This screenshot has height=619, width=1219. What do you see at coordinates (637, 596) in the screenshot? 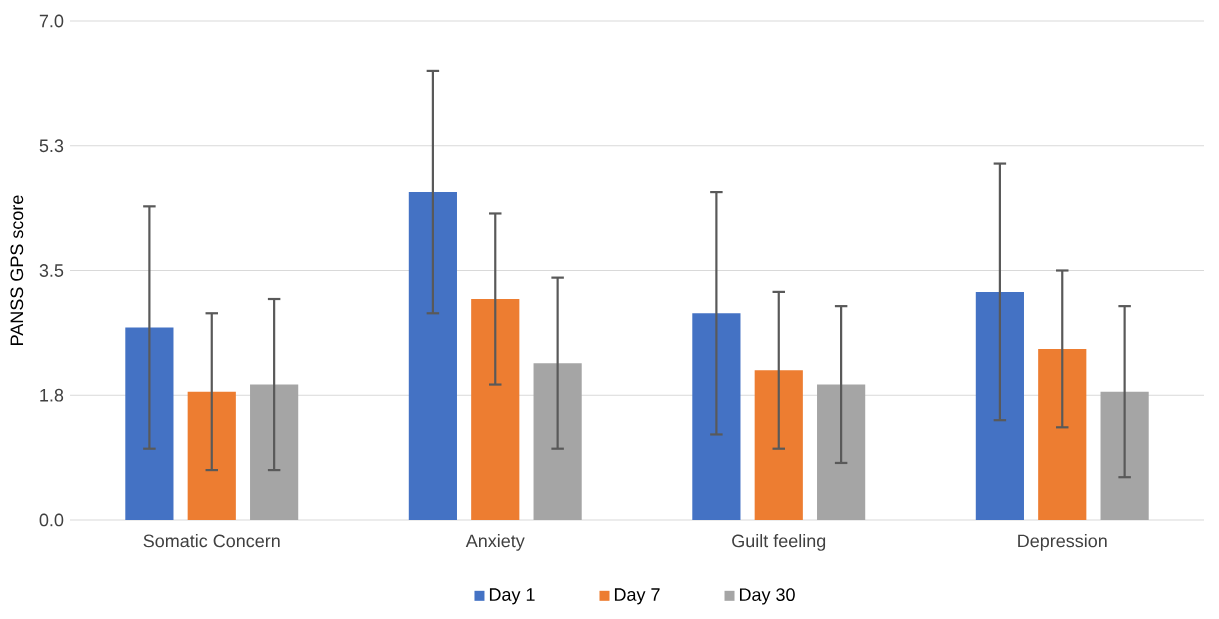
I see `legend-label: Day 7` at bounding box center [637, 596].